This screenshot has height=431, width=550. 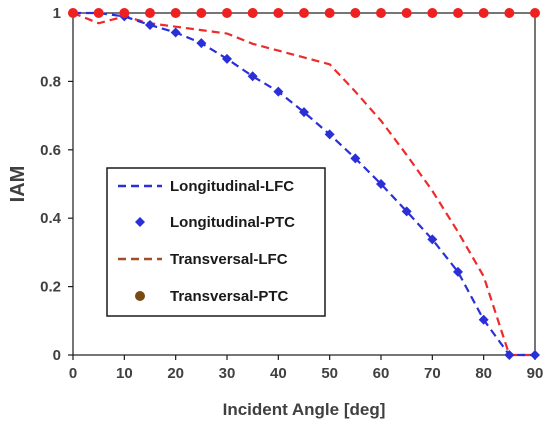 What do you see at coordinates (50, 81) in the screenshot?
I see `y-tick-label: 0.8` at bounding box center [50, 81].